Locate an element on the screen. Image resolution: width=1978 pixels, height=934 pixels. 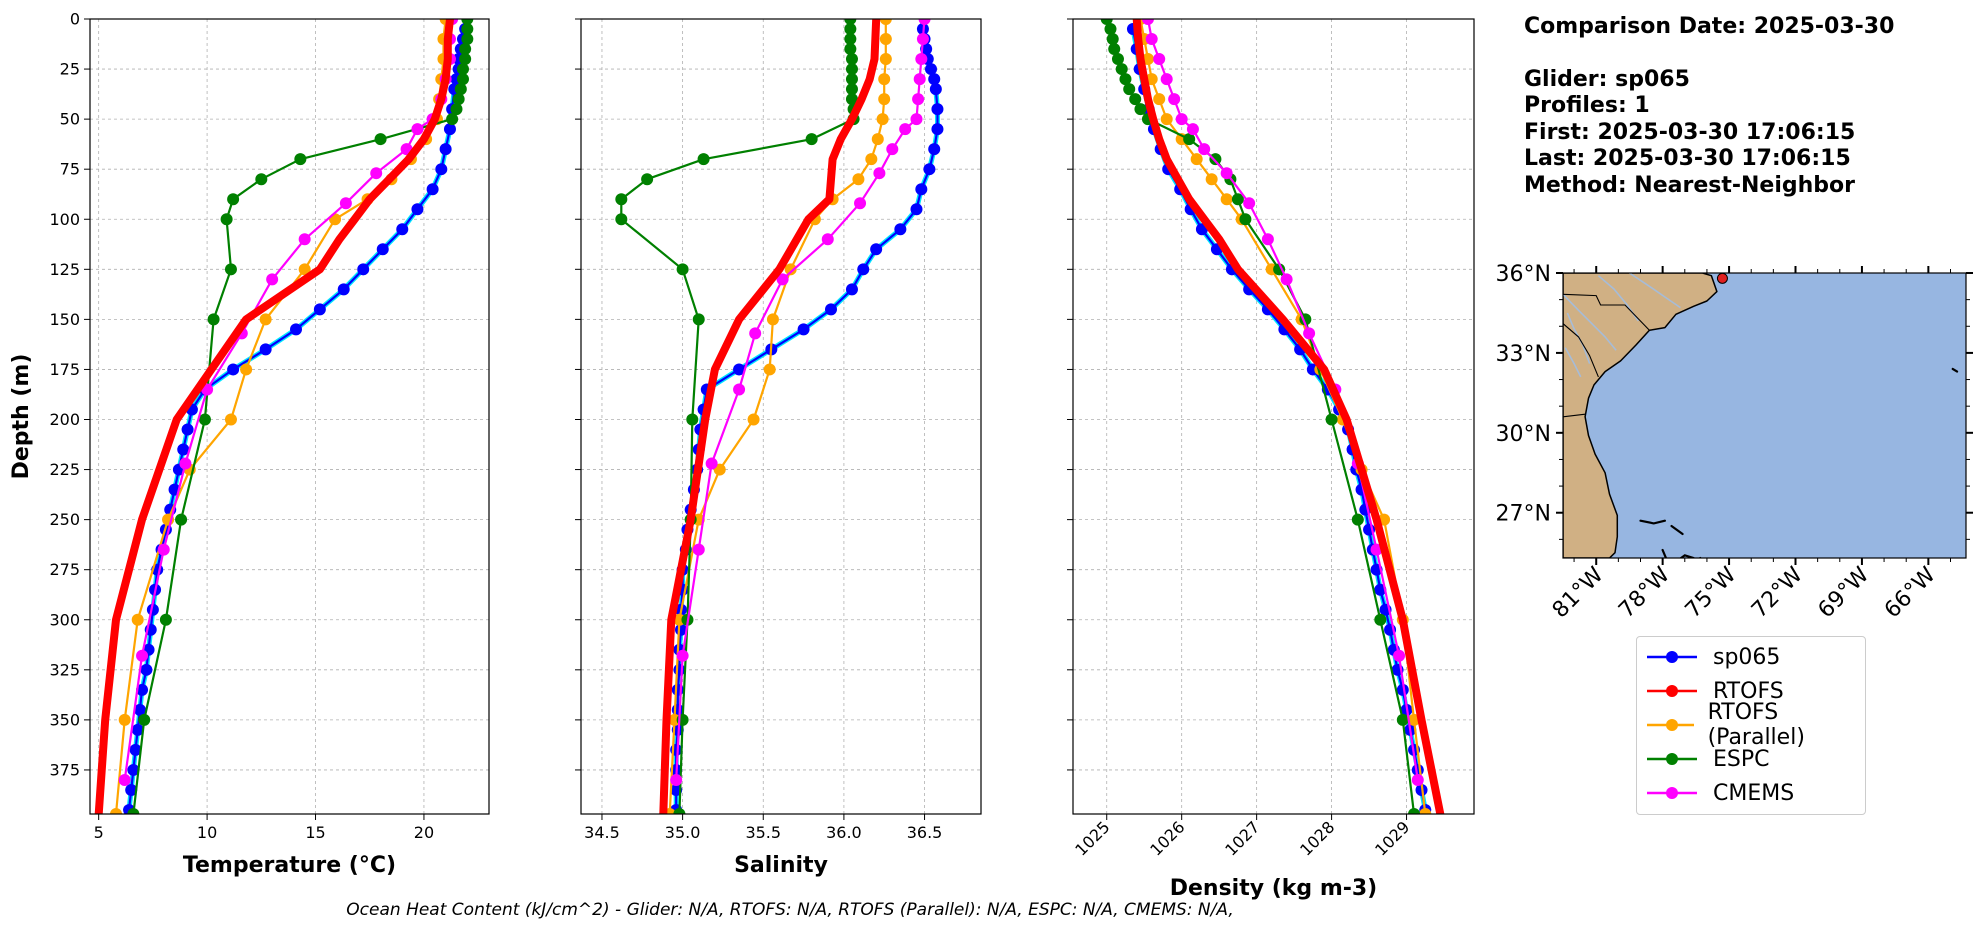
method: Method: Nearest-Neighbor is located at coordinates (1689, 185).